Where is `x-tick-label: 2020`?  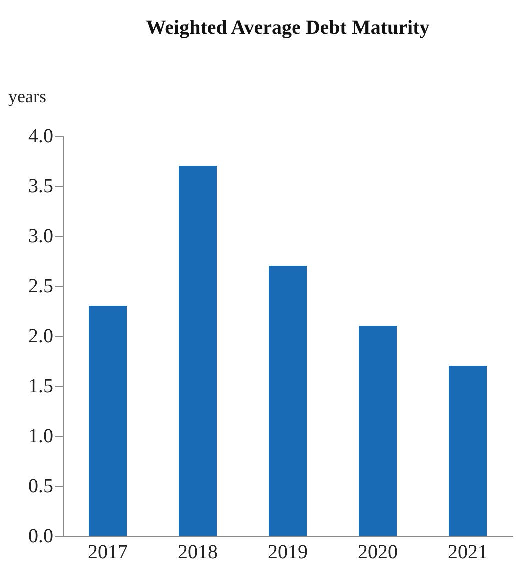
x-tick-label: 2020 is located at coordinates (378, 553).